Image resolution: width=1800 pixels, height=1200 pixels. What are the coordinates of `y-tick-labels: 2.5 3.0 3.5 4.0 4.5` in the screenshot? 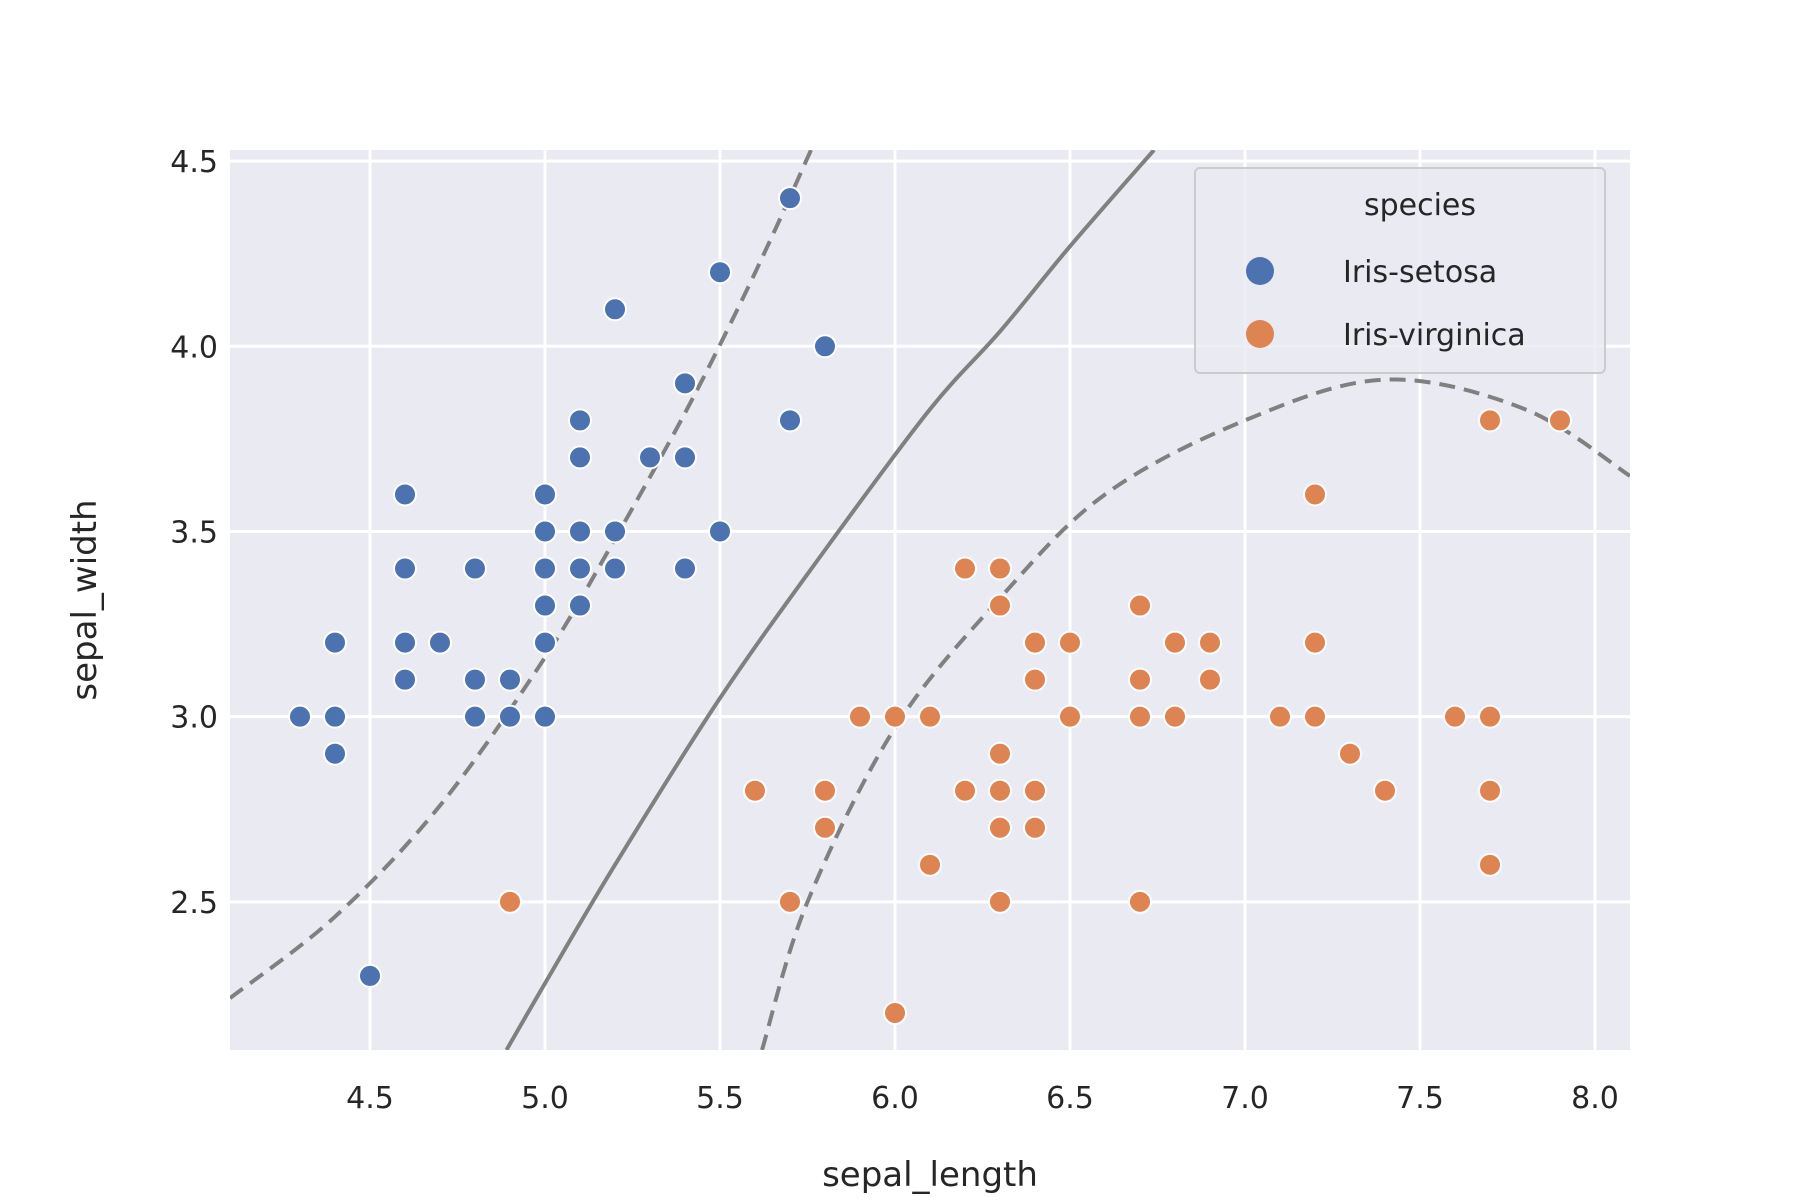 It's located at (194, 533).